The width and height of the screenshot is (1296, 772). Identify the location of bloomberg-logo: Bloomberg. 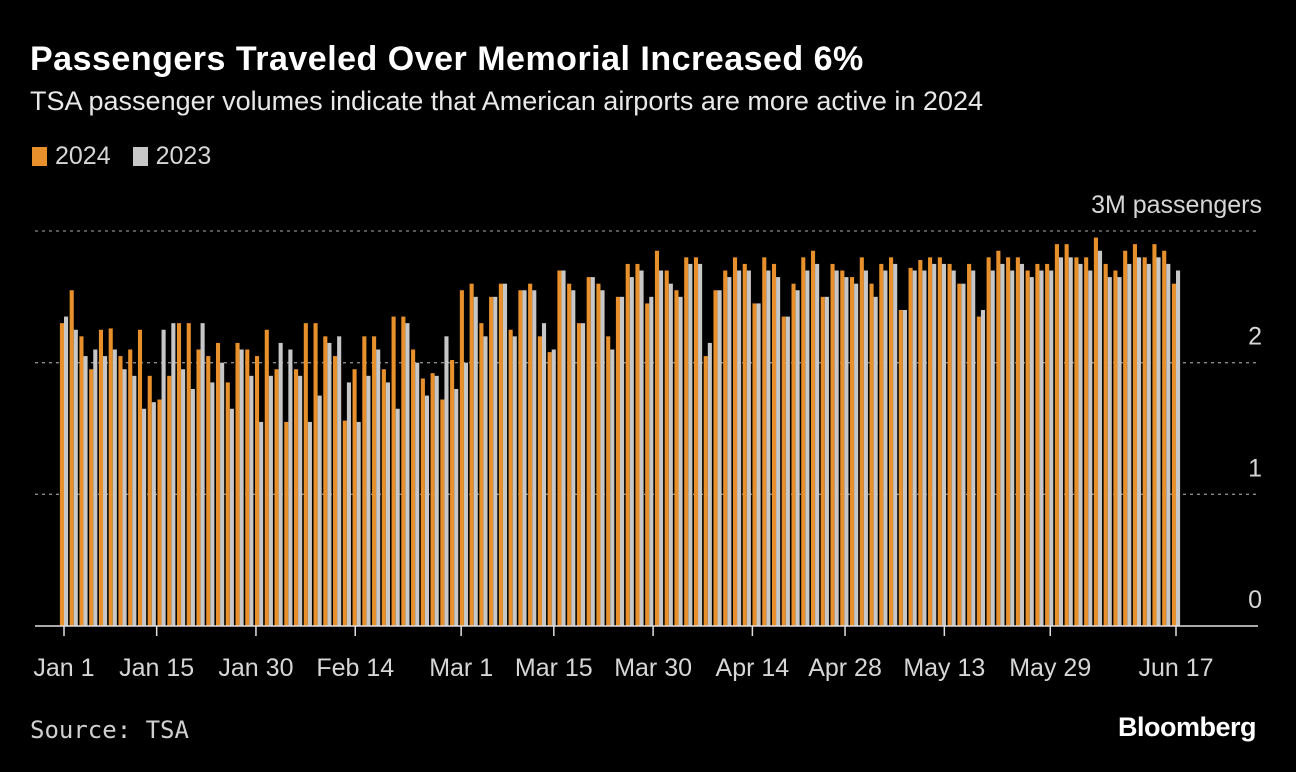
(1187, 727).